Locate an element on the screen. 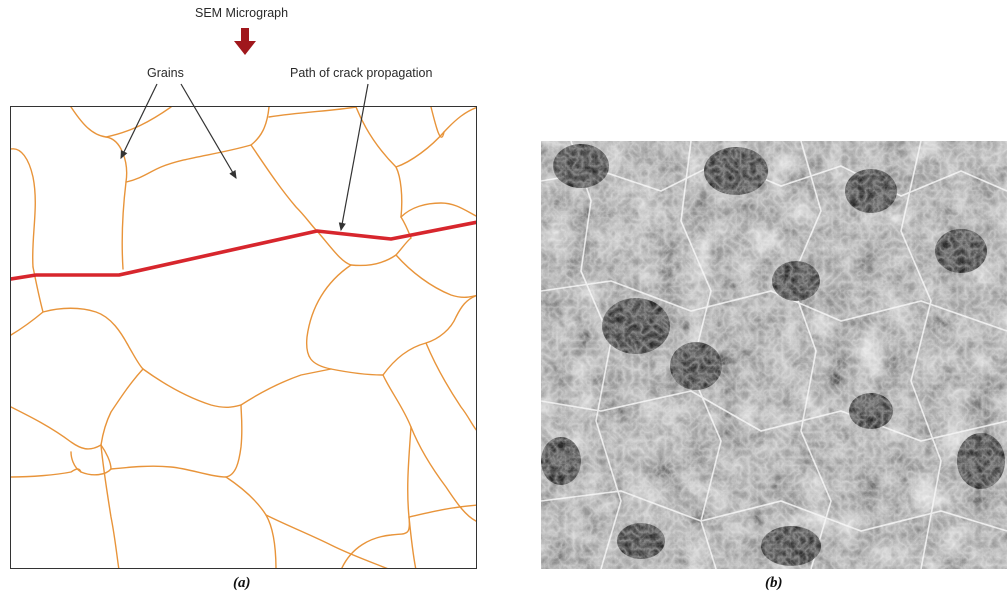  caption-a: (a) is located at coordinates (242, 583).